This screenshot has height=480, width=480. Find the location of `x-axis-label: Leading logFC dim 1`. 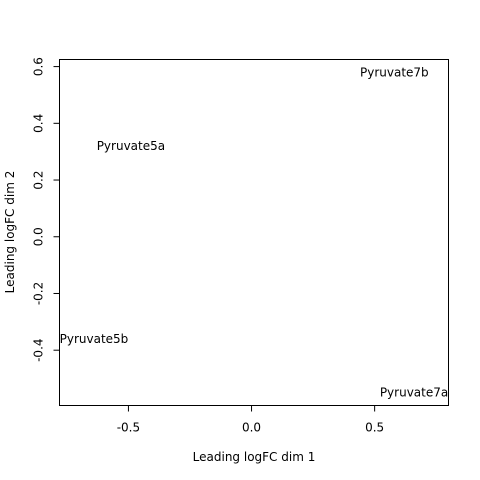

x-axis-label: Leading logFC dim 1 is located at coordinates (254, 457).